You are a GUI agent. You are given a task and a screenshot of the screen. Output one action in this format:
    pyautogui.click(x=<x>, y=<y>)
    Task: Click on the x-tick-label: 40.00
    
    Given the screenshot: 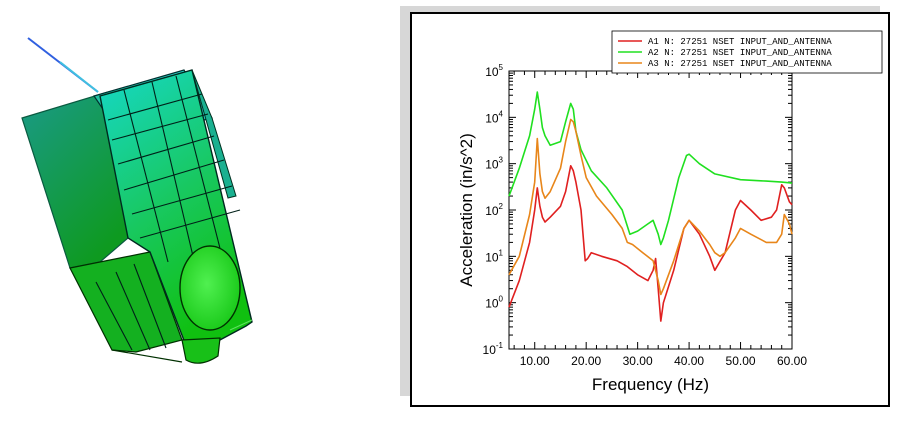 What is the action you would take?
    pyautogui.click(x=689, y=361)
    